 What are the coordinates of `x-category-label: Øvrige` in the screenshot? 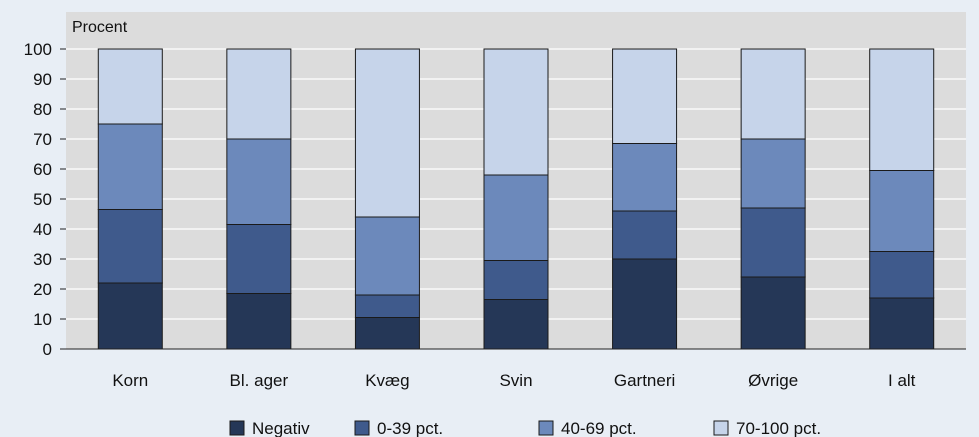 It's located at (773, 380).